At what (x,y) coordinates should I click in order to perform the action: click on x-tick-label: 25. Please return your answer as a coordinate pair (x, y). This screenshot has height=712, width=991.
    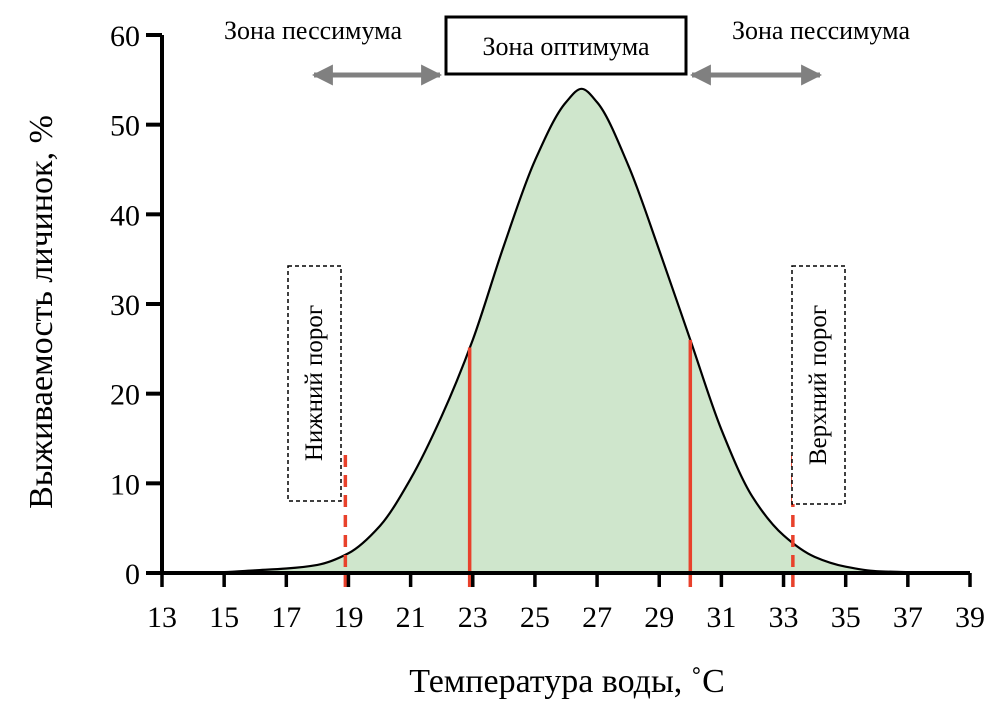
    Looking at the image, I should click on (535, 617).